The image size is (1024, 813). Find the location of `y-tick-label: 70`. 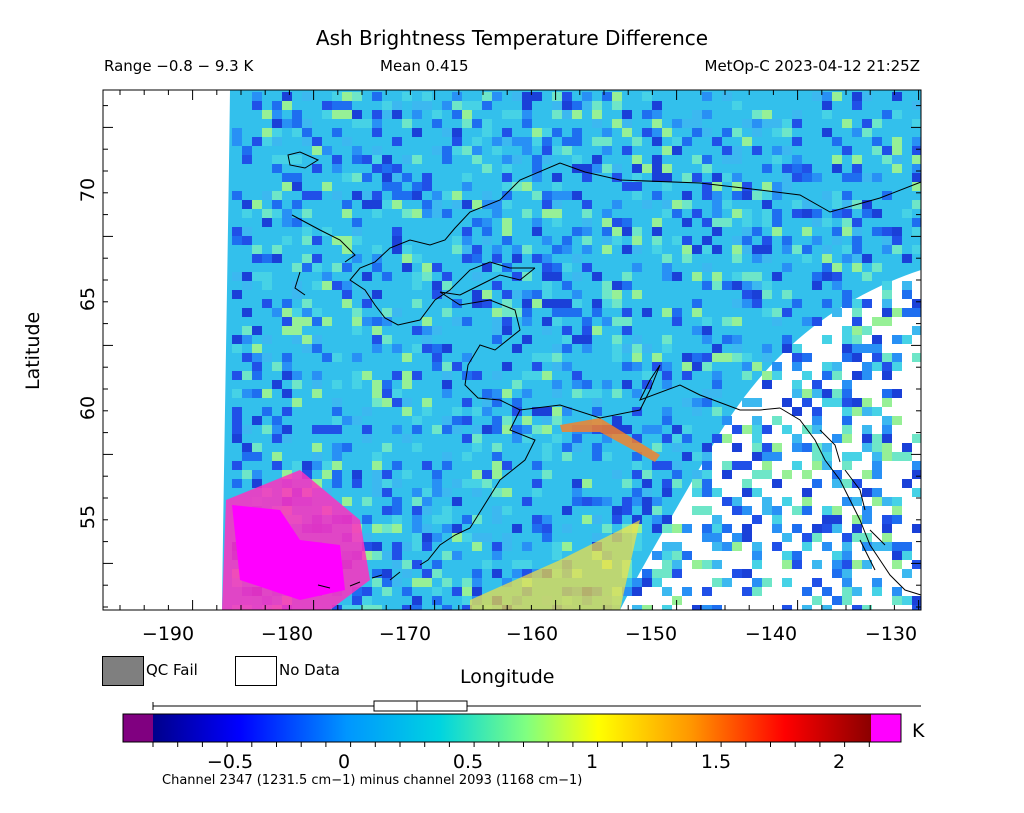

y-tick-label: 70 is located at coordinates (88, 190).